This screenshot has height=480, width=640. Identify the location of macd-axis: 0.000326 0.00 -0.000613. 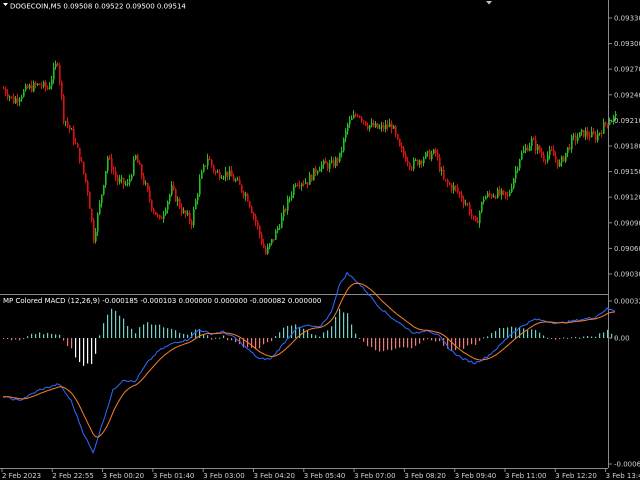
(624, 383).